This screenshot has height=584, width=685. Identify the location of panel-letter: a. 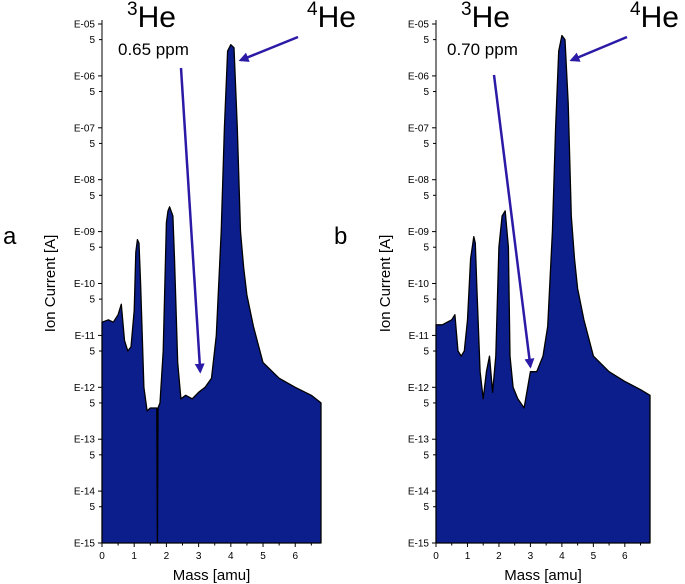
(10, 236).